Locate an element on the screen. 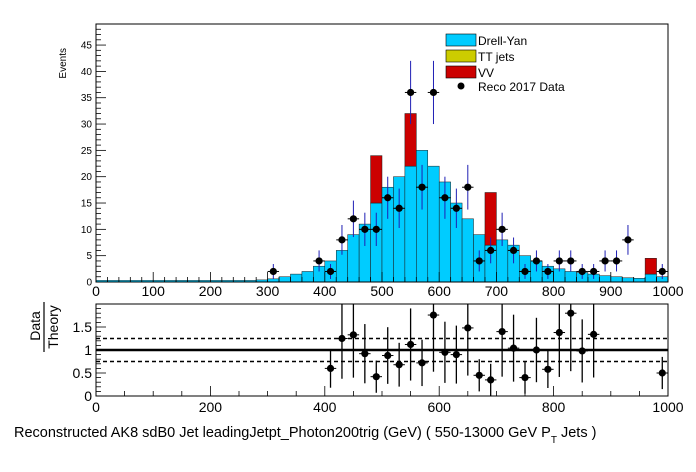 The height and width of the screenshot is (472, 696). legend-swatch-vv is located at coordinates (461, 72).